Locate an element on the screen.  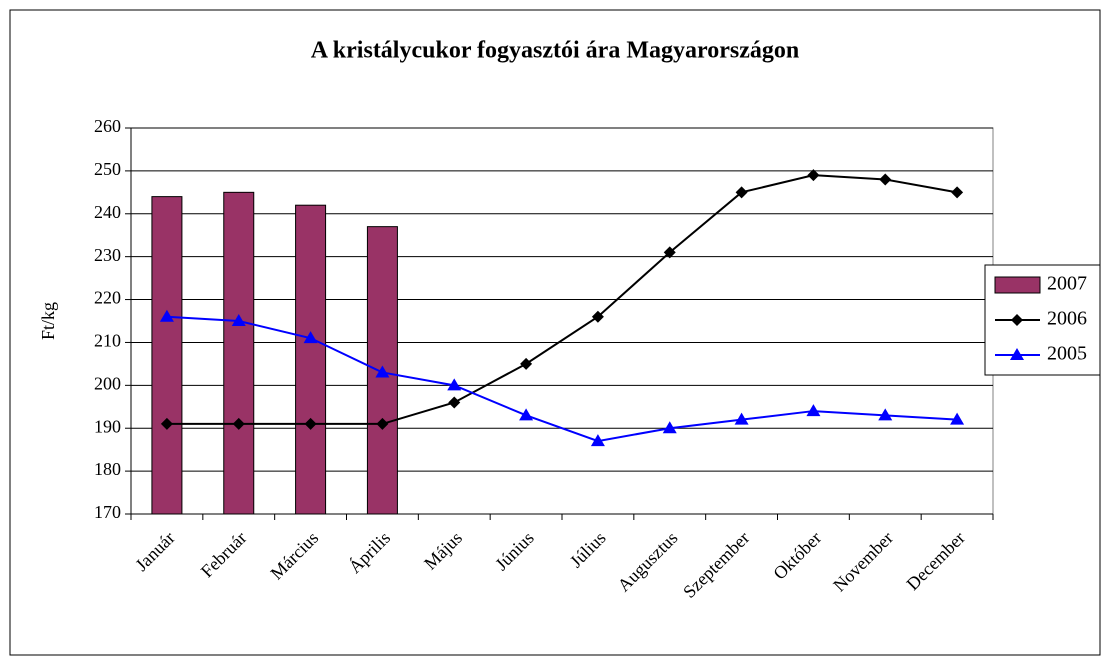
y-tick-label: 230 is located at coordinates (107, 255).